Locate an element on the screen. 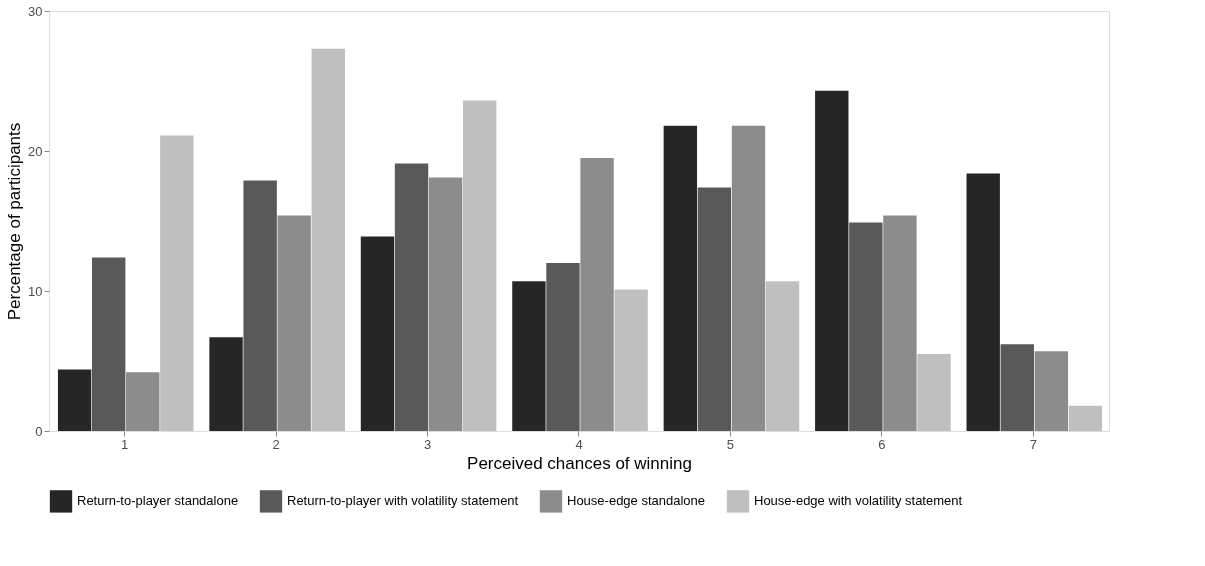  y-tick-label: 10 is located at coordinates (35, 291).